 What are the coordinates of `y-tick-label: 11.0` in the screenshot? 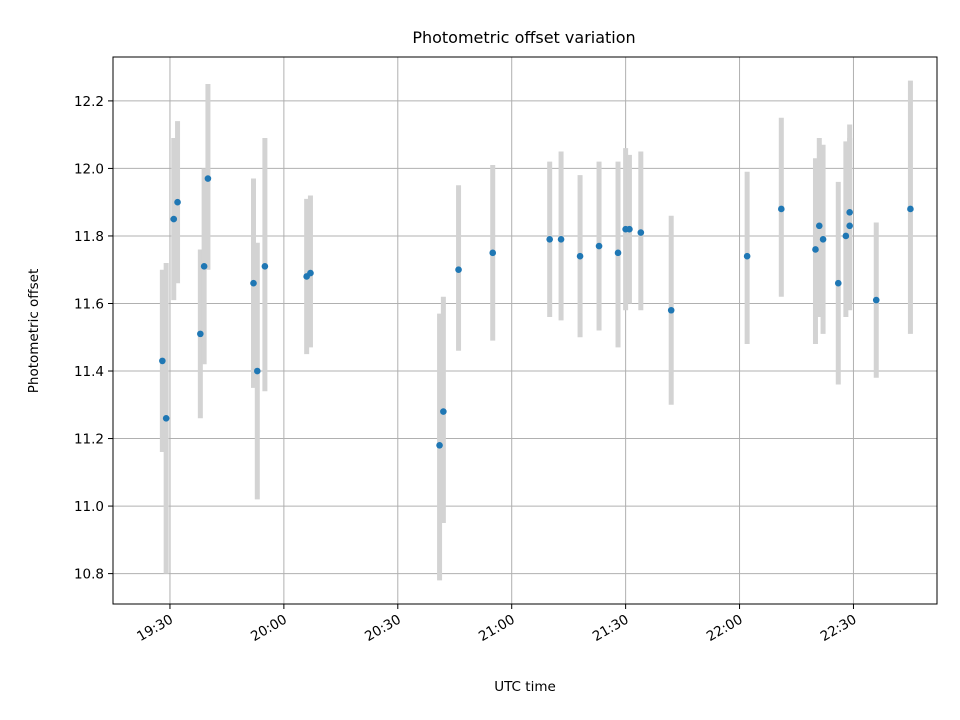 It's located at (89, 507).